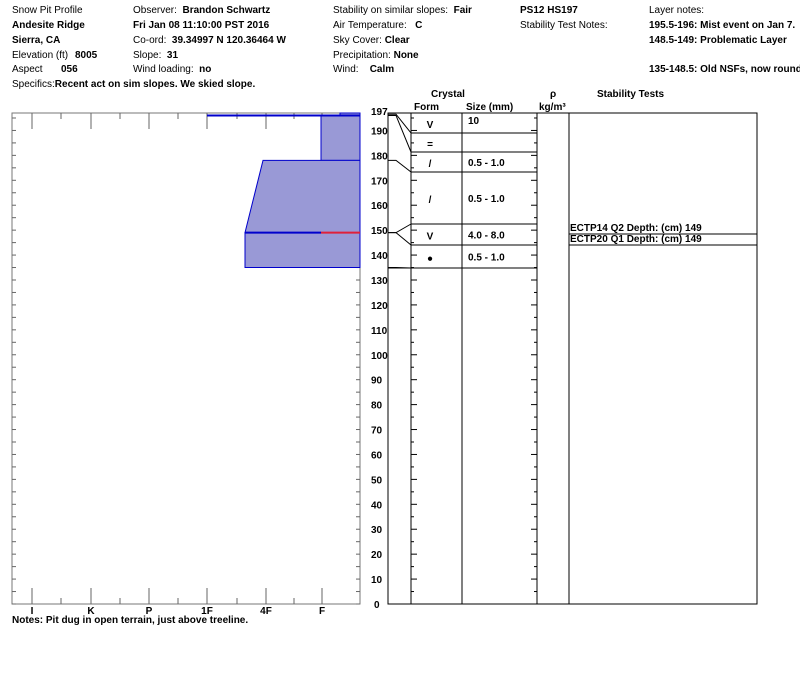  I want to click on stability-label: Stability on similar slopes:, so click(391, 10).